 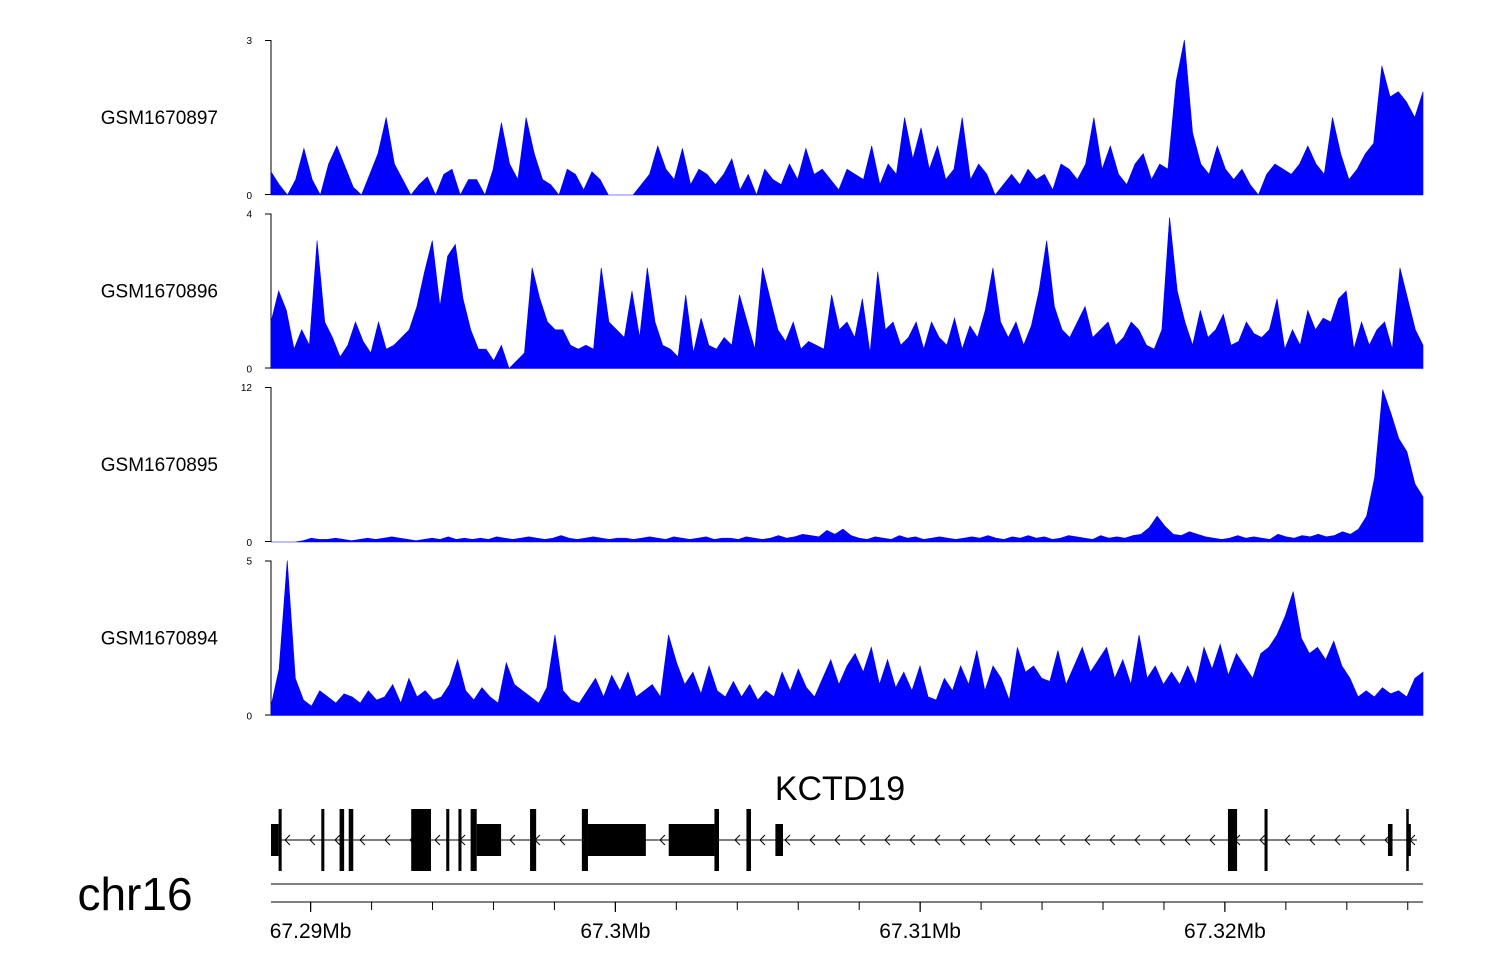 I want to click on chromosome-label: chr16, so click(x=134, y=894).